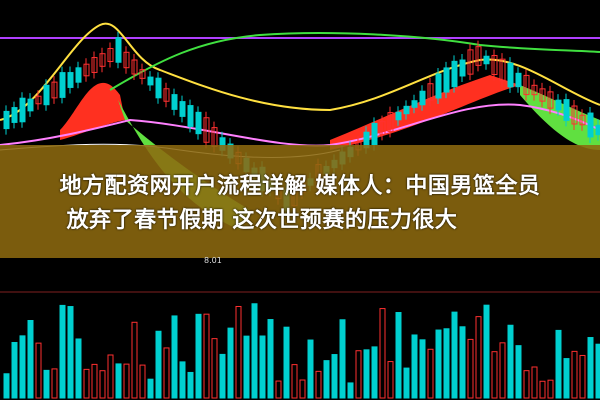 The width and height of the screenshot is (600, 400). I want to click on ma-green-line, so click(354, 61).